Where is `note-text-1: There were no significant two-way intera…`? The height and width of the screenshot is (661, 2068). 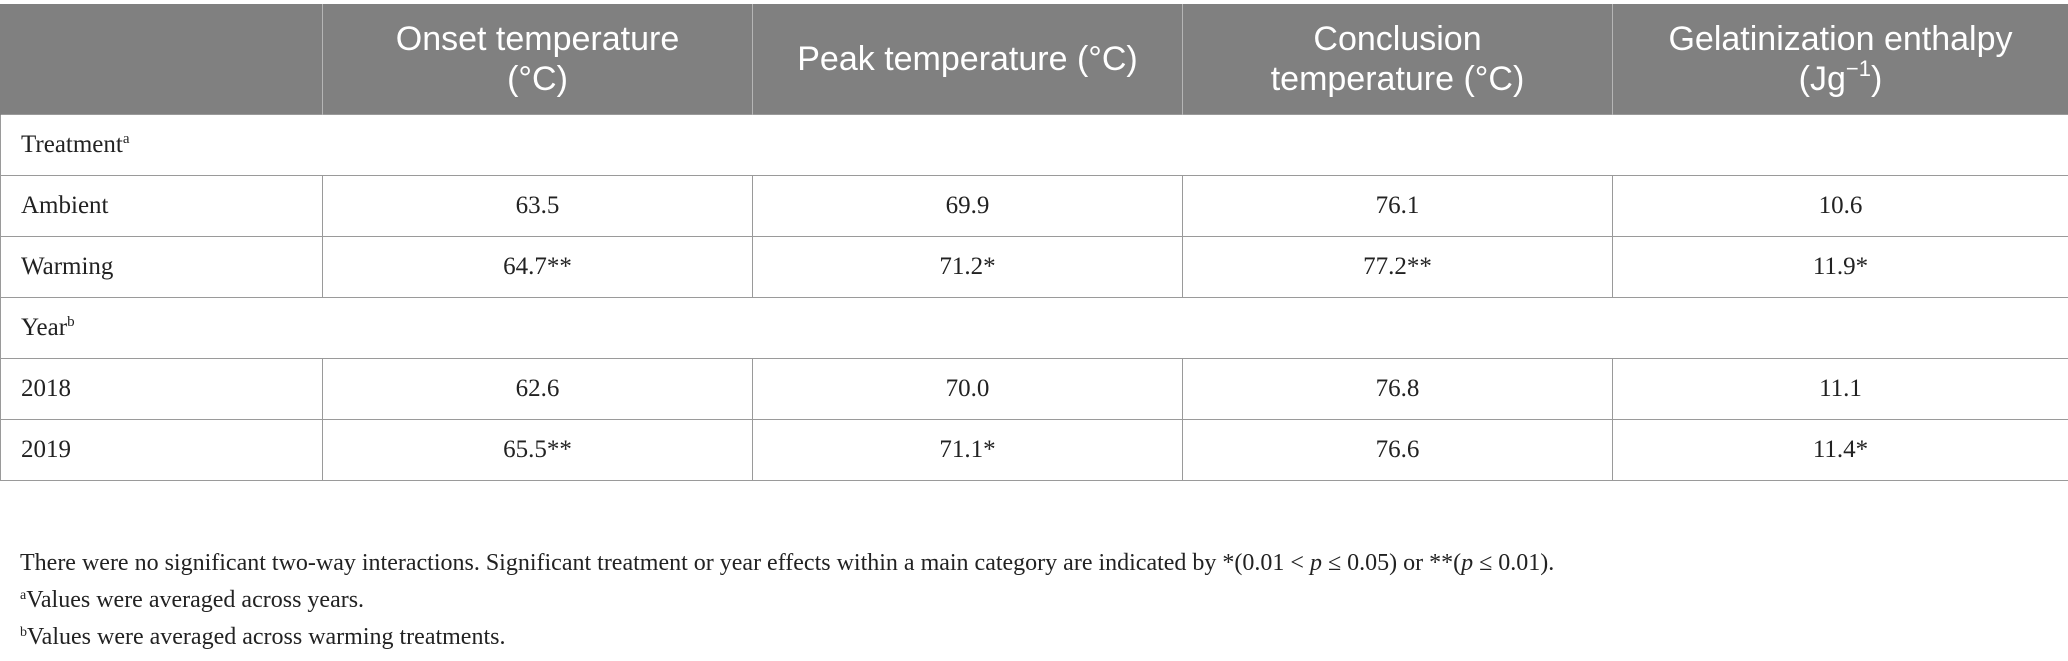 note-text-1: There were no significant two-way intera… is located at coordinates (665, 563).